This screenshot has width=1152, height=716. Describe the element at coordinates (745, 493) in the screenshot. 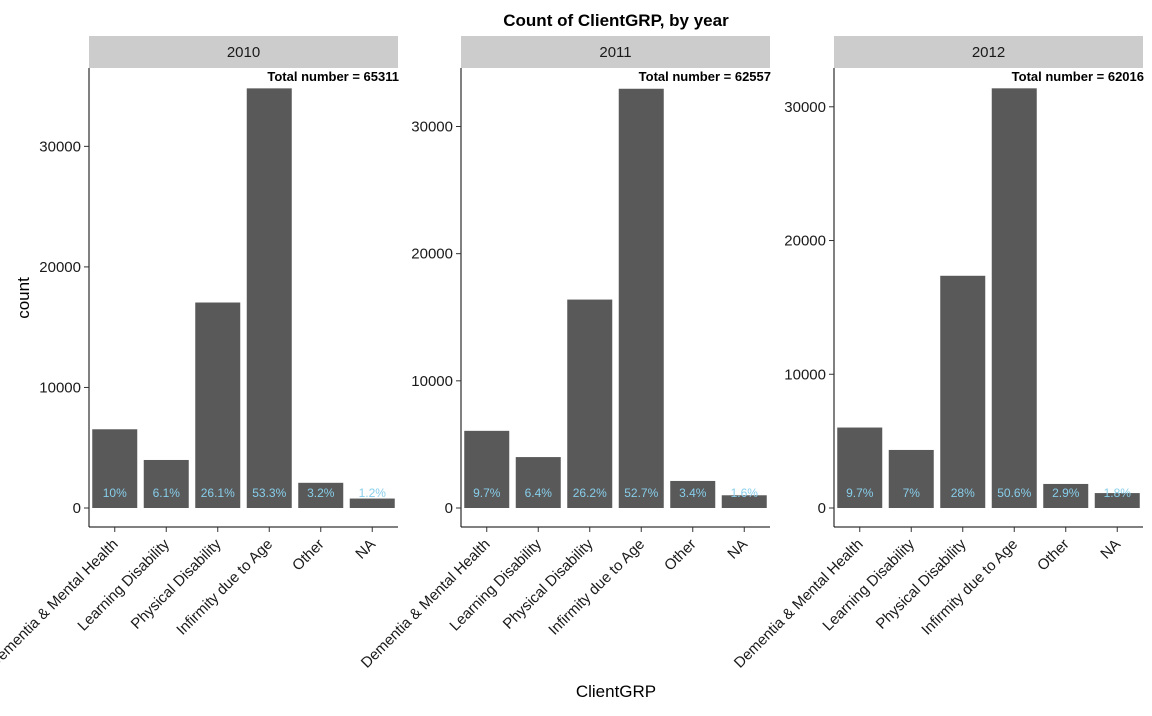

I see `percent-label: 1.6%` at that location.